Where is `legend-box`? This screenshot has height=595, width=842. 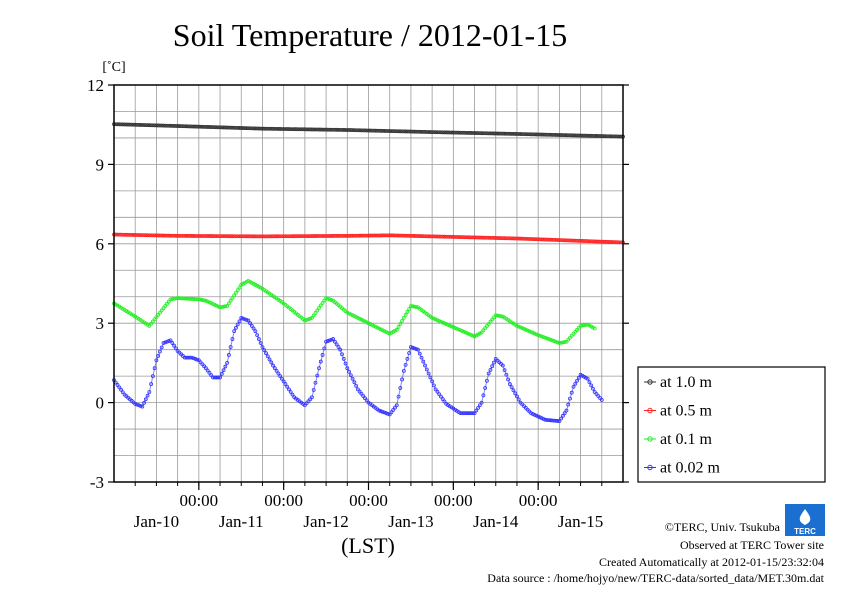 legend-box is located at coordinates (731, 424).